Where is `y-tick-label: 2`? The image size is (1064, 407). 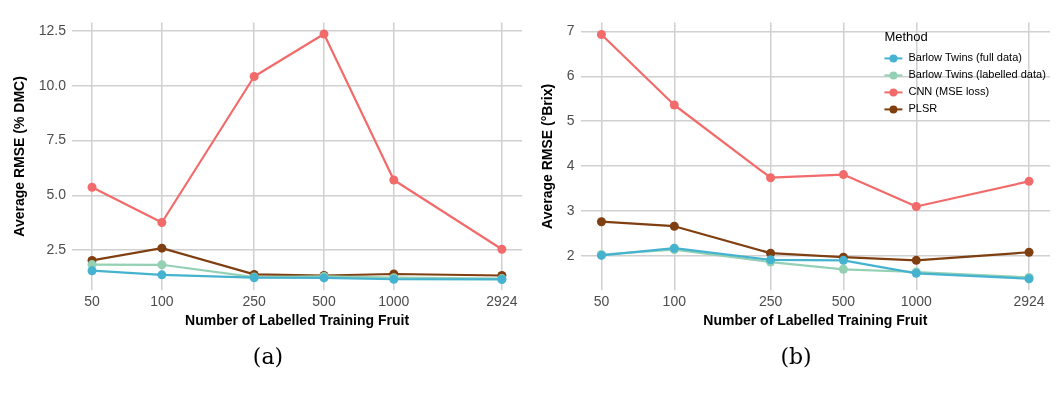 y-tick-label: 2 is located at coordinates (570, 254).